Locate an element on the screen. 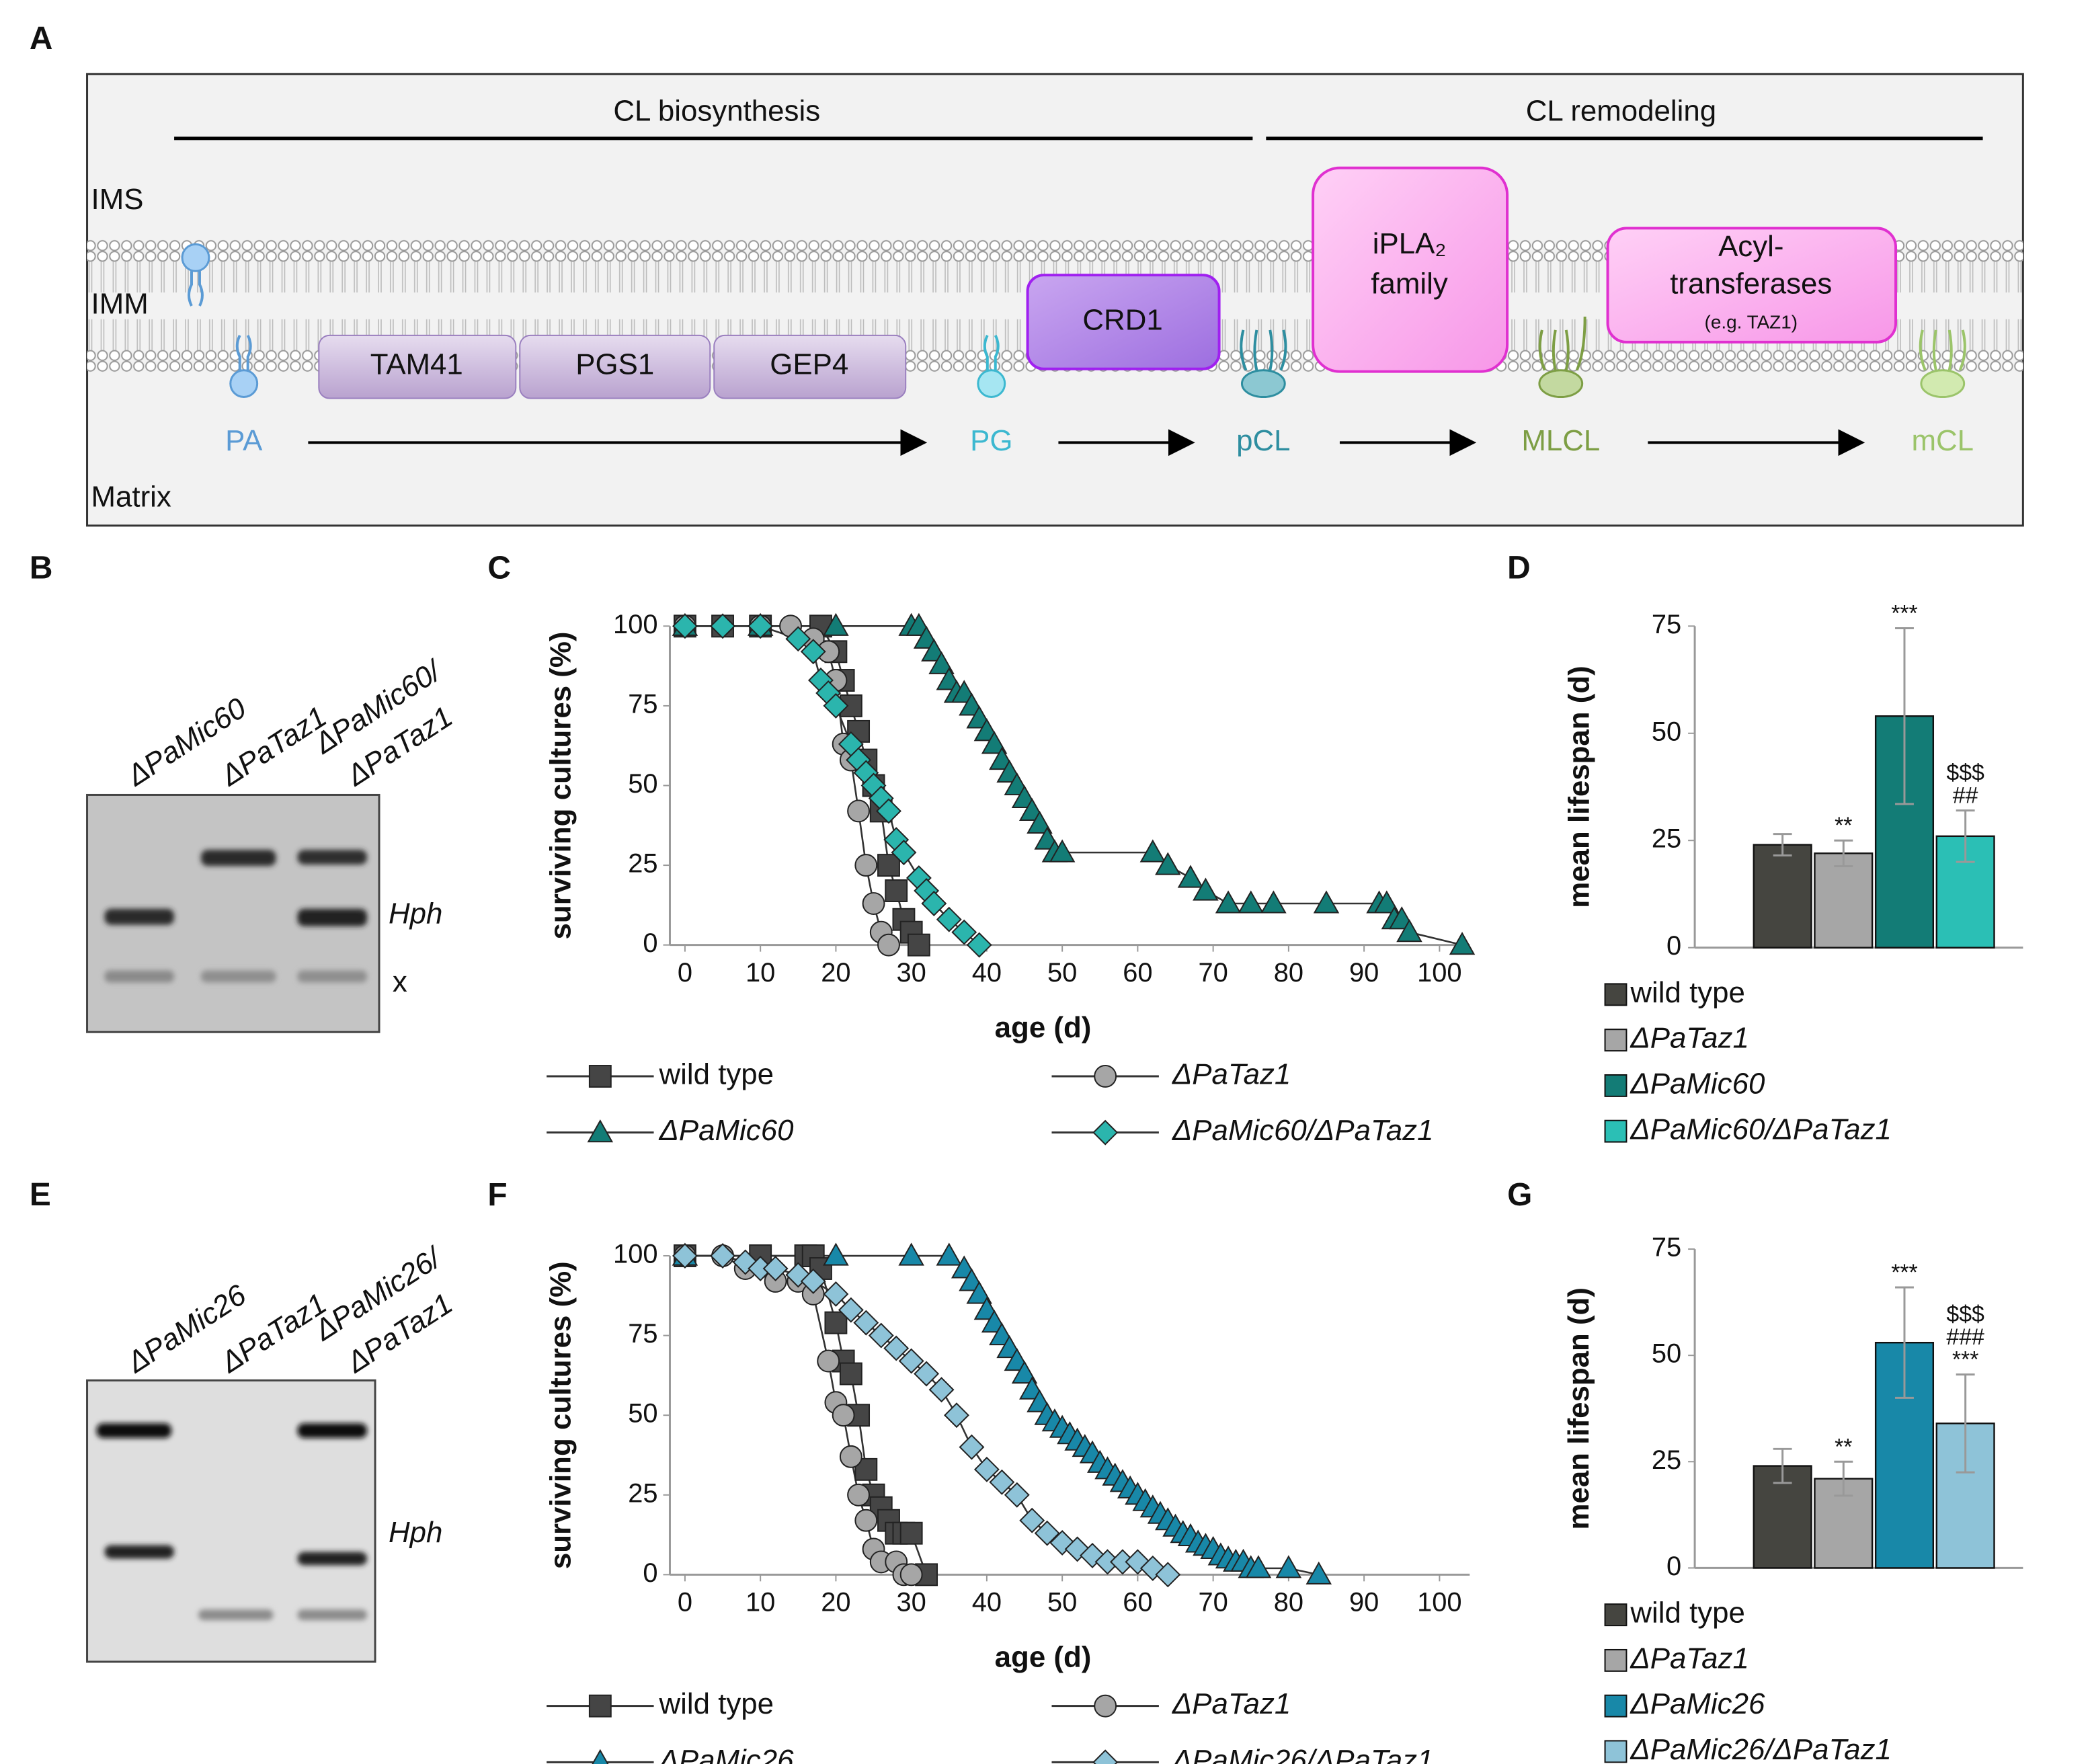 The image size is (2090, 1764). x-tick-label: 60 is located at coordinates (1137, 973).